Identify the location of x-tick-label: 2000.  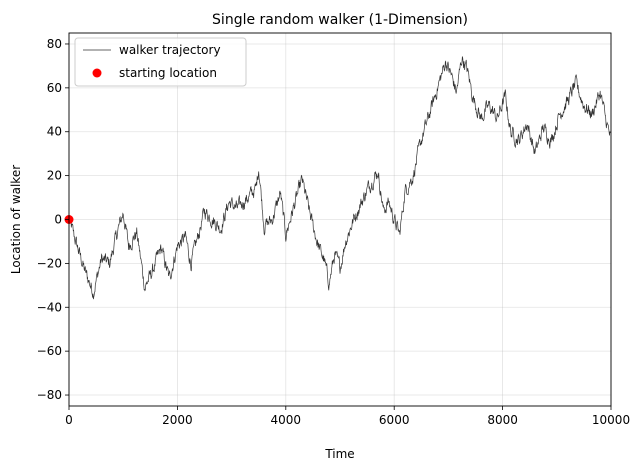
(177, 420).